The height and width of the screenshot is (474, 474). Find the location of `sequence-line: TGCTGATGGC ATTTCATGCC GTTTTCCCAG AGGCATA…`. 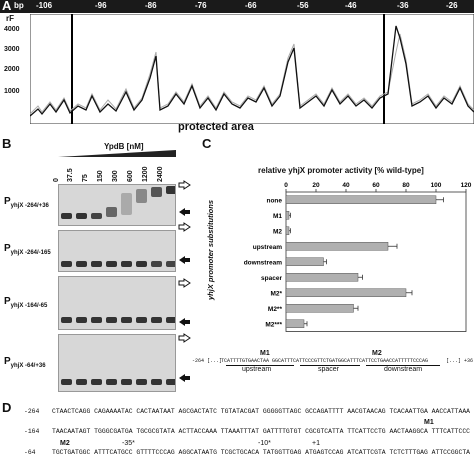

sequence-line: TGCTGATGGC ATTTCATGCC GTTTTCCCAG AGGCATA… is located at coordinates (261, 452).